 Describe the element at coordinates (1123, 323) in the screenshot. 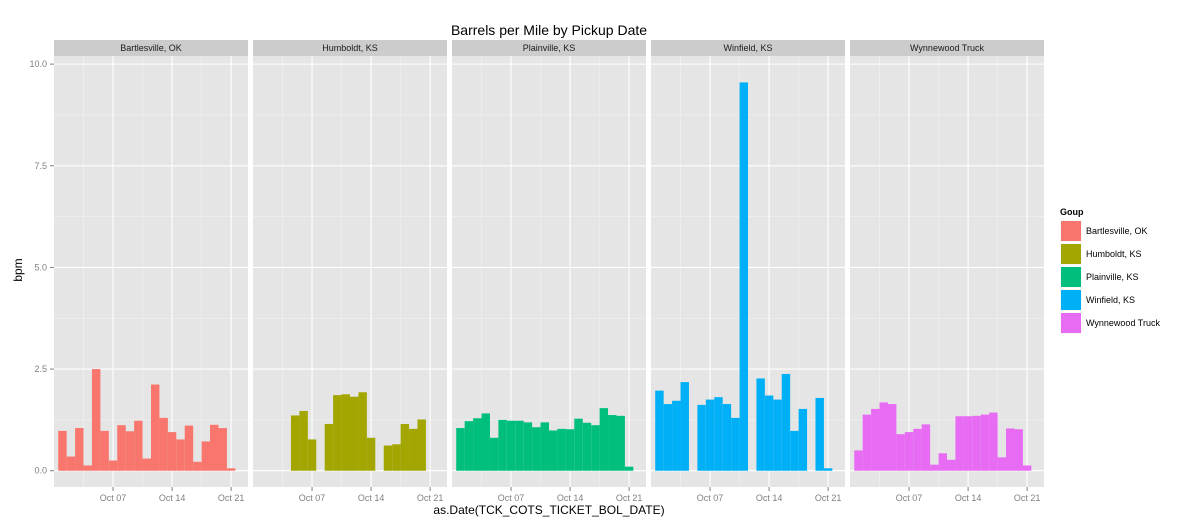

I see `legend-label: Wynnewood Truck` at that location.